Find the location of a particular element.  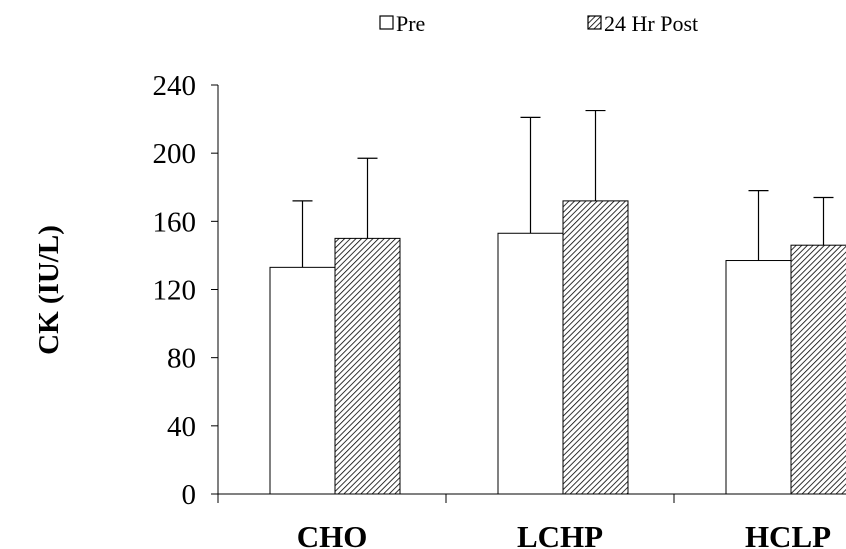

bar-pre-hclp is located at coordinates (758, 377).